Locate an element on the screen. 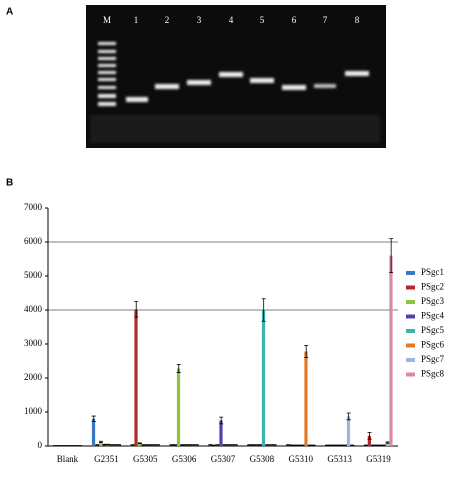 The height and width of the screenshot is (479, 474). lane-label: 8 is located at coordinates (357, 20).